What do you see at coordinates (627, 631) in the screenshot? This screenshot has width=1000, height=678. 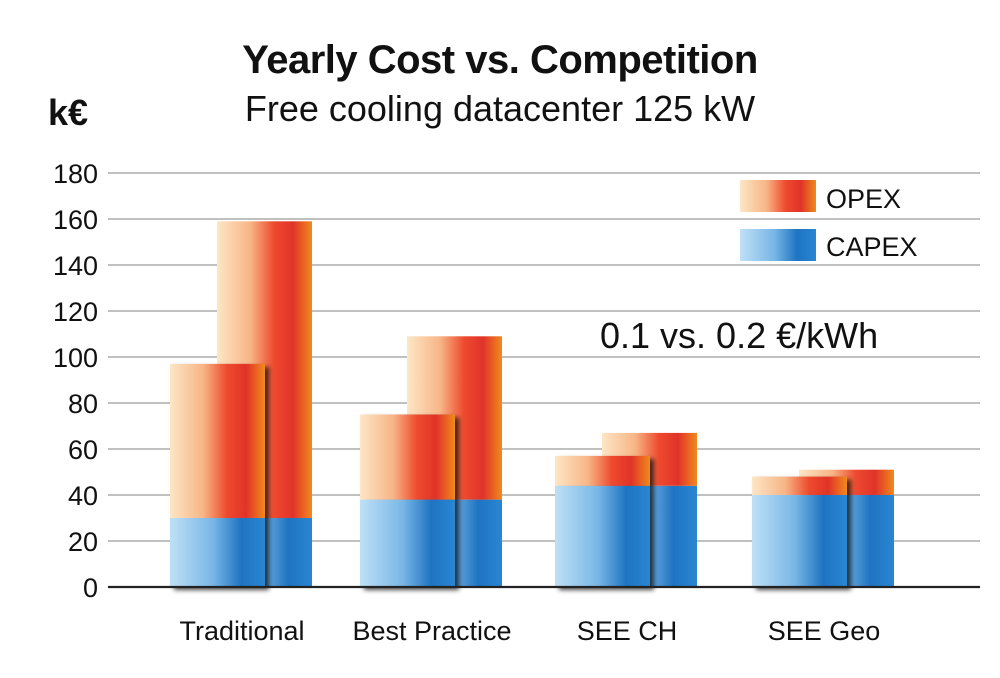 I see `x-category-label: SEE CH` at bounding box center [627, 631].